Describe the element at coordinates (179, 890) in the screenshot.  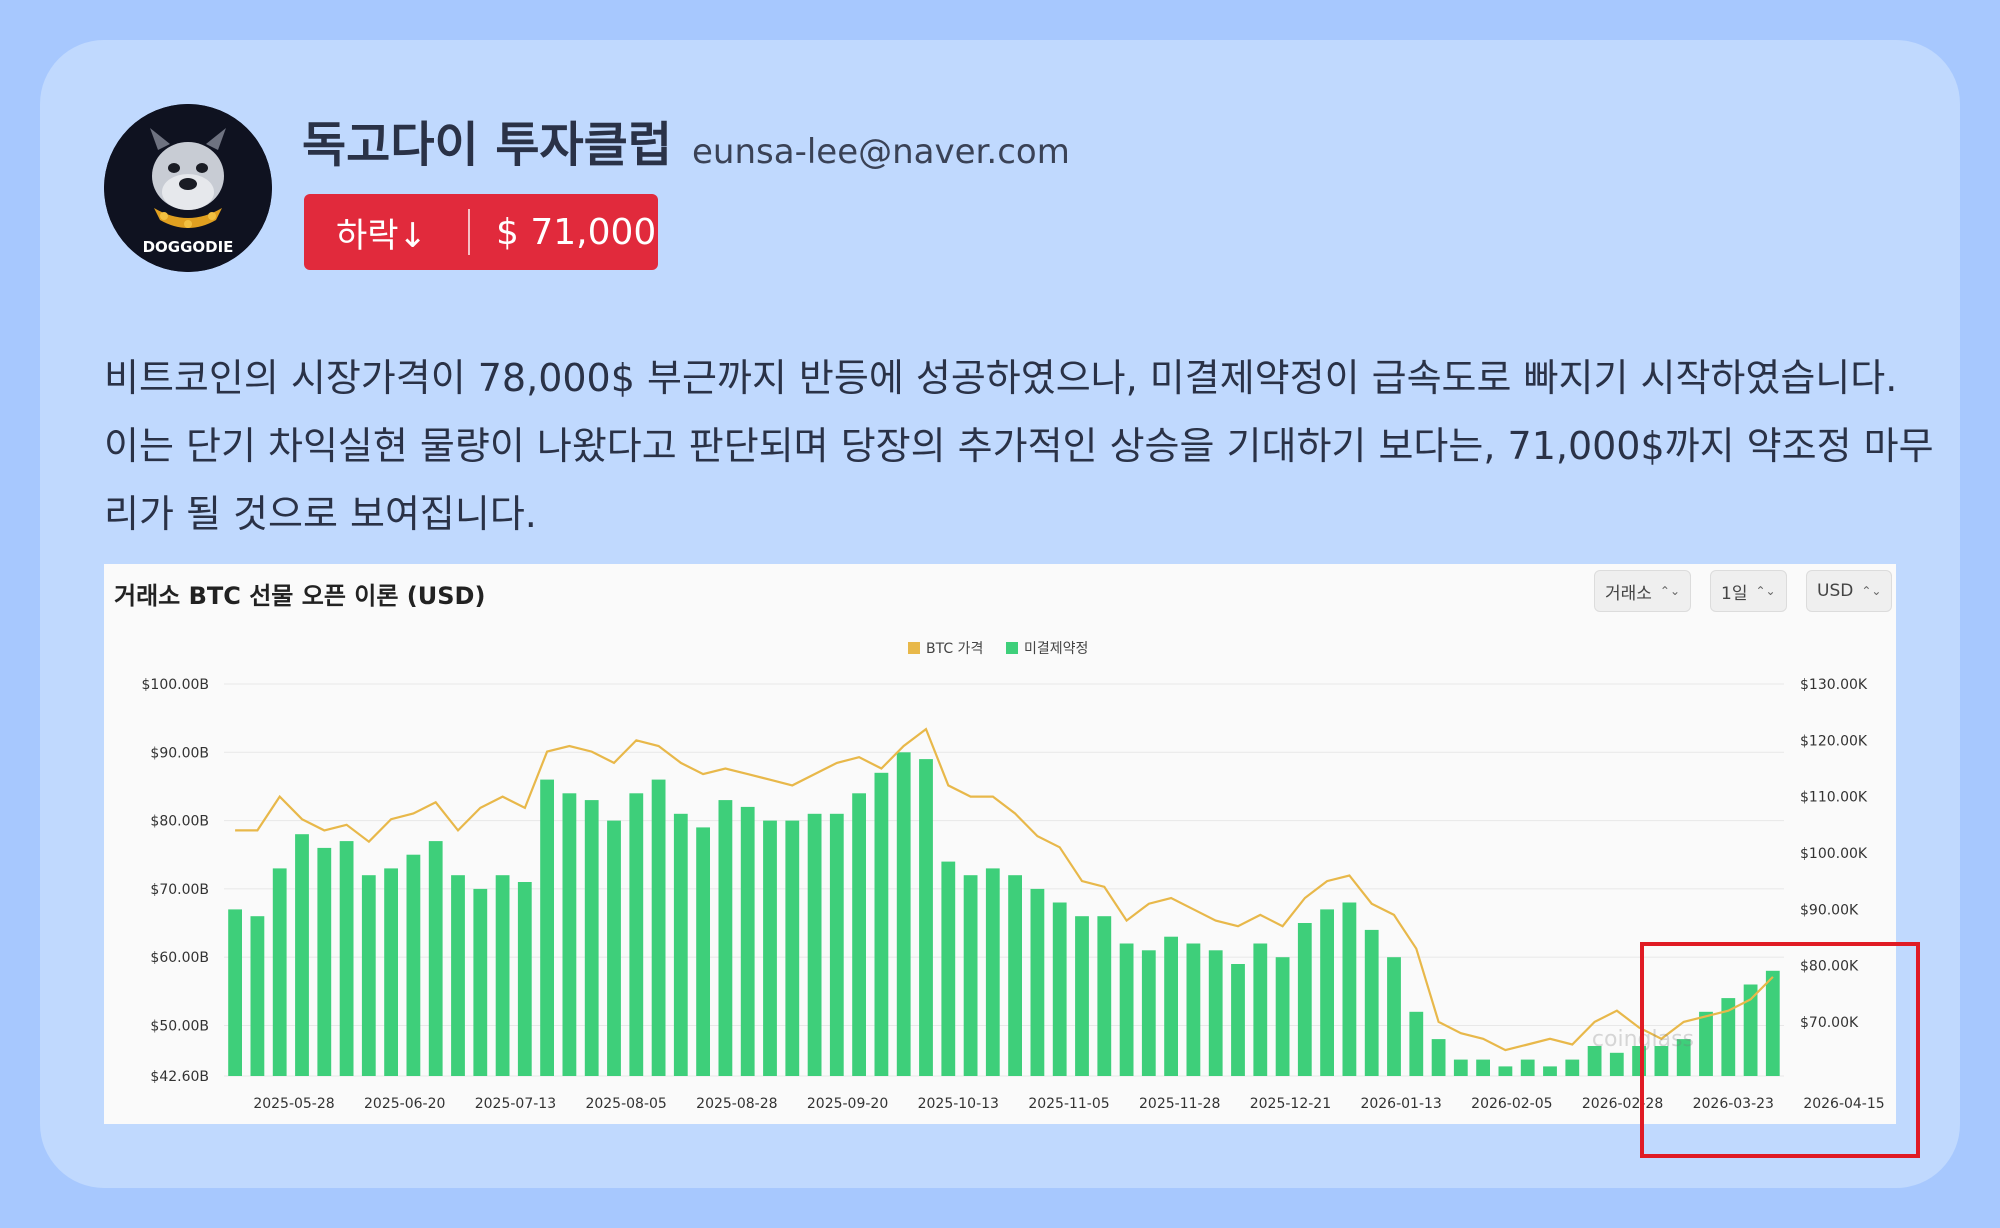
I see `left-axis-tick-label: $70.00B` at that location.